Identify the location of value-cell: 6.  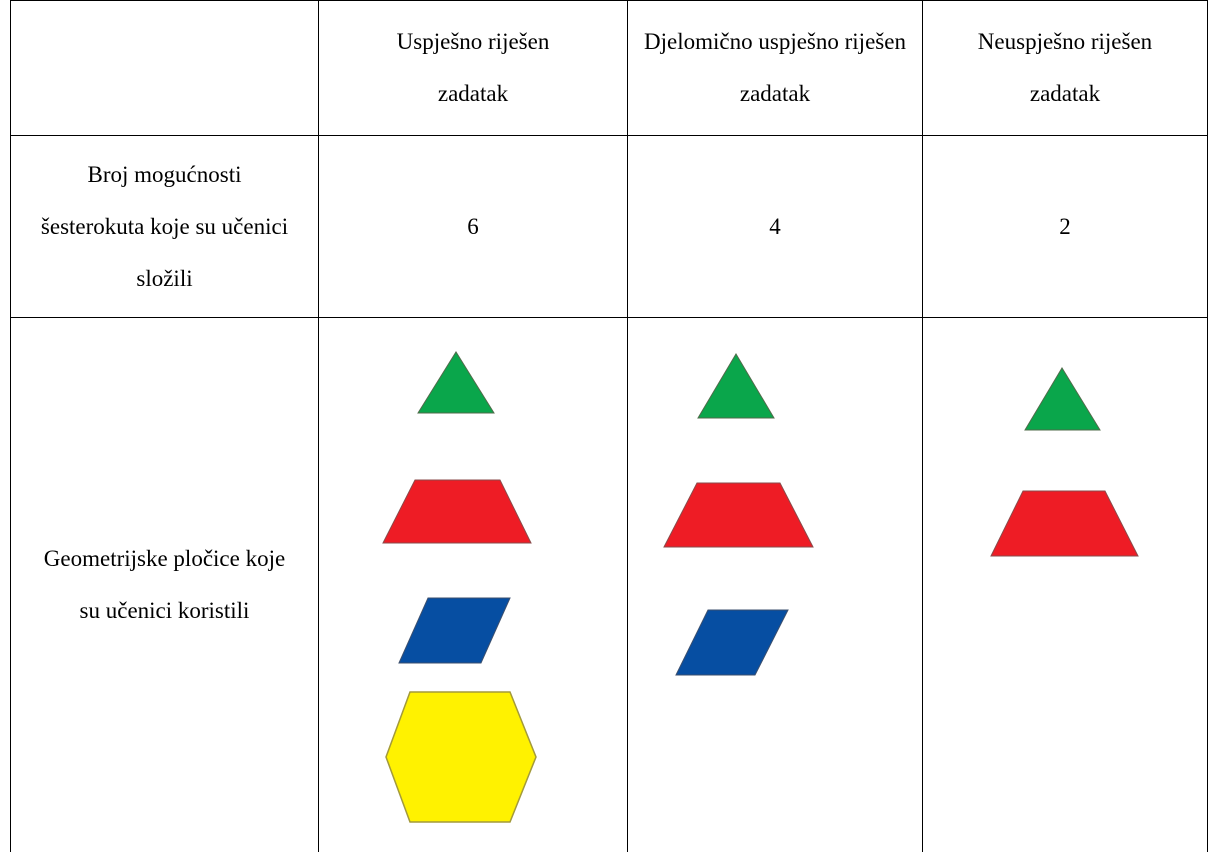
(473, 226).